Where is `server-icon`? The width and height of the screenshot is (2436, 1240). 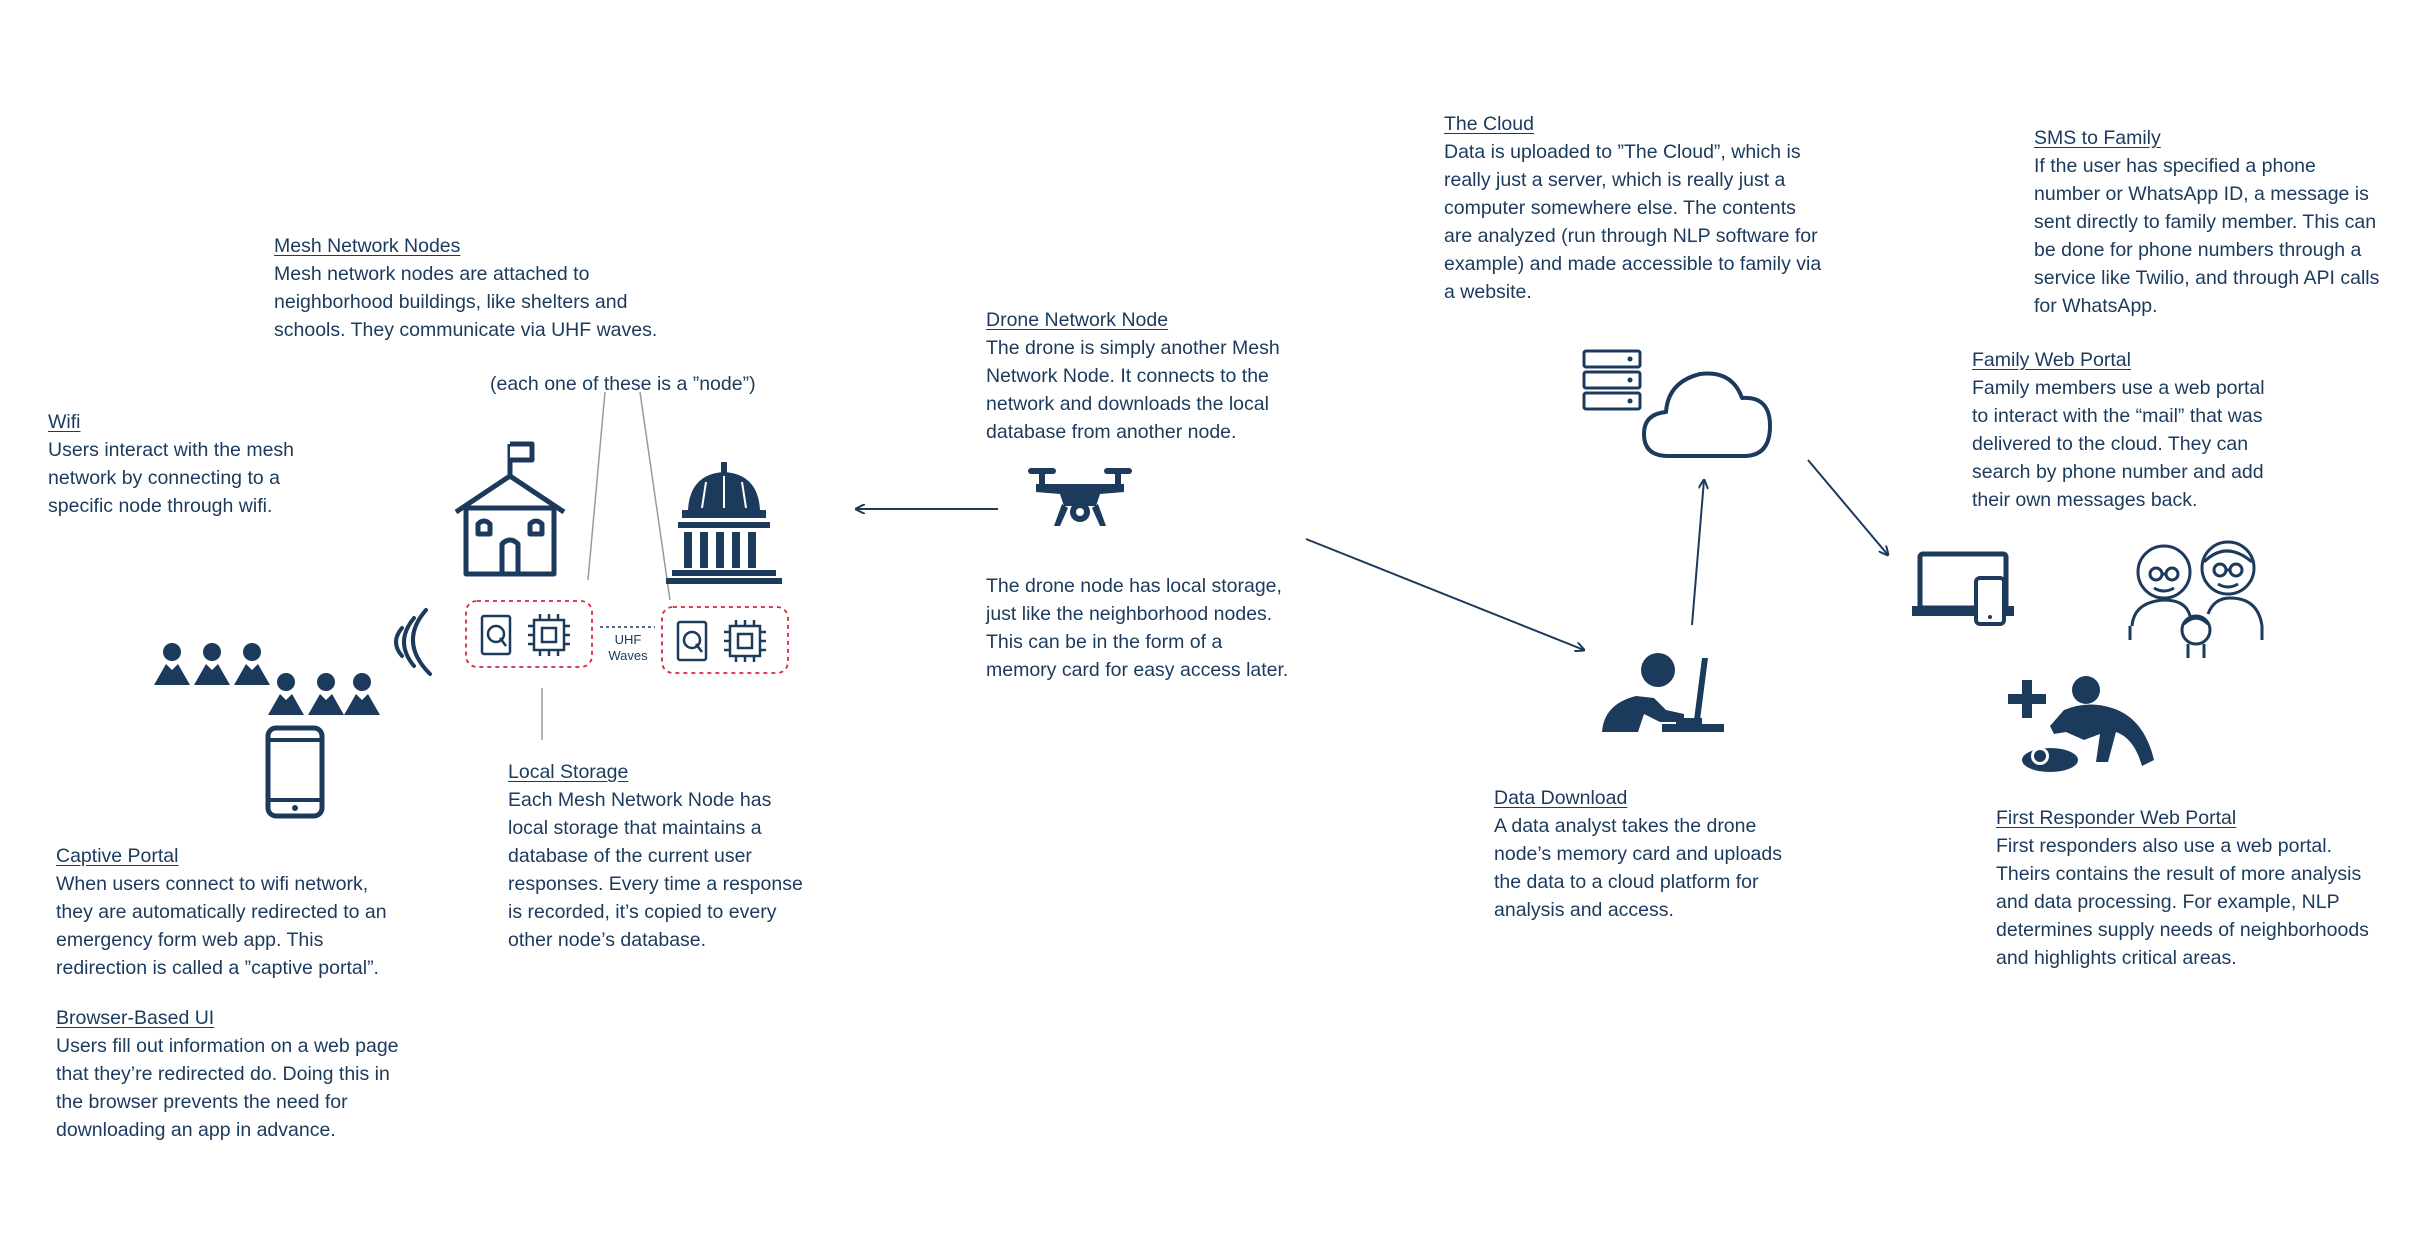
server-icon is located at coordinates (1612, 380).